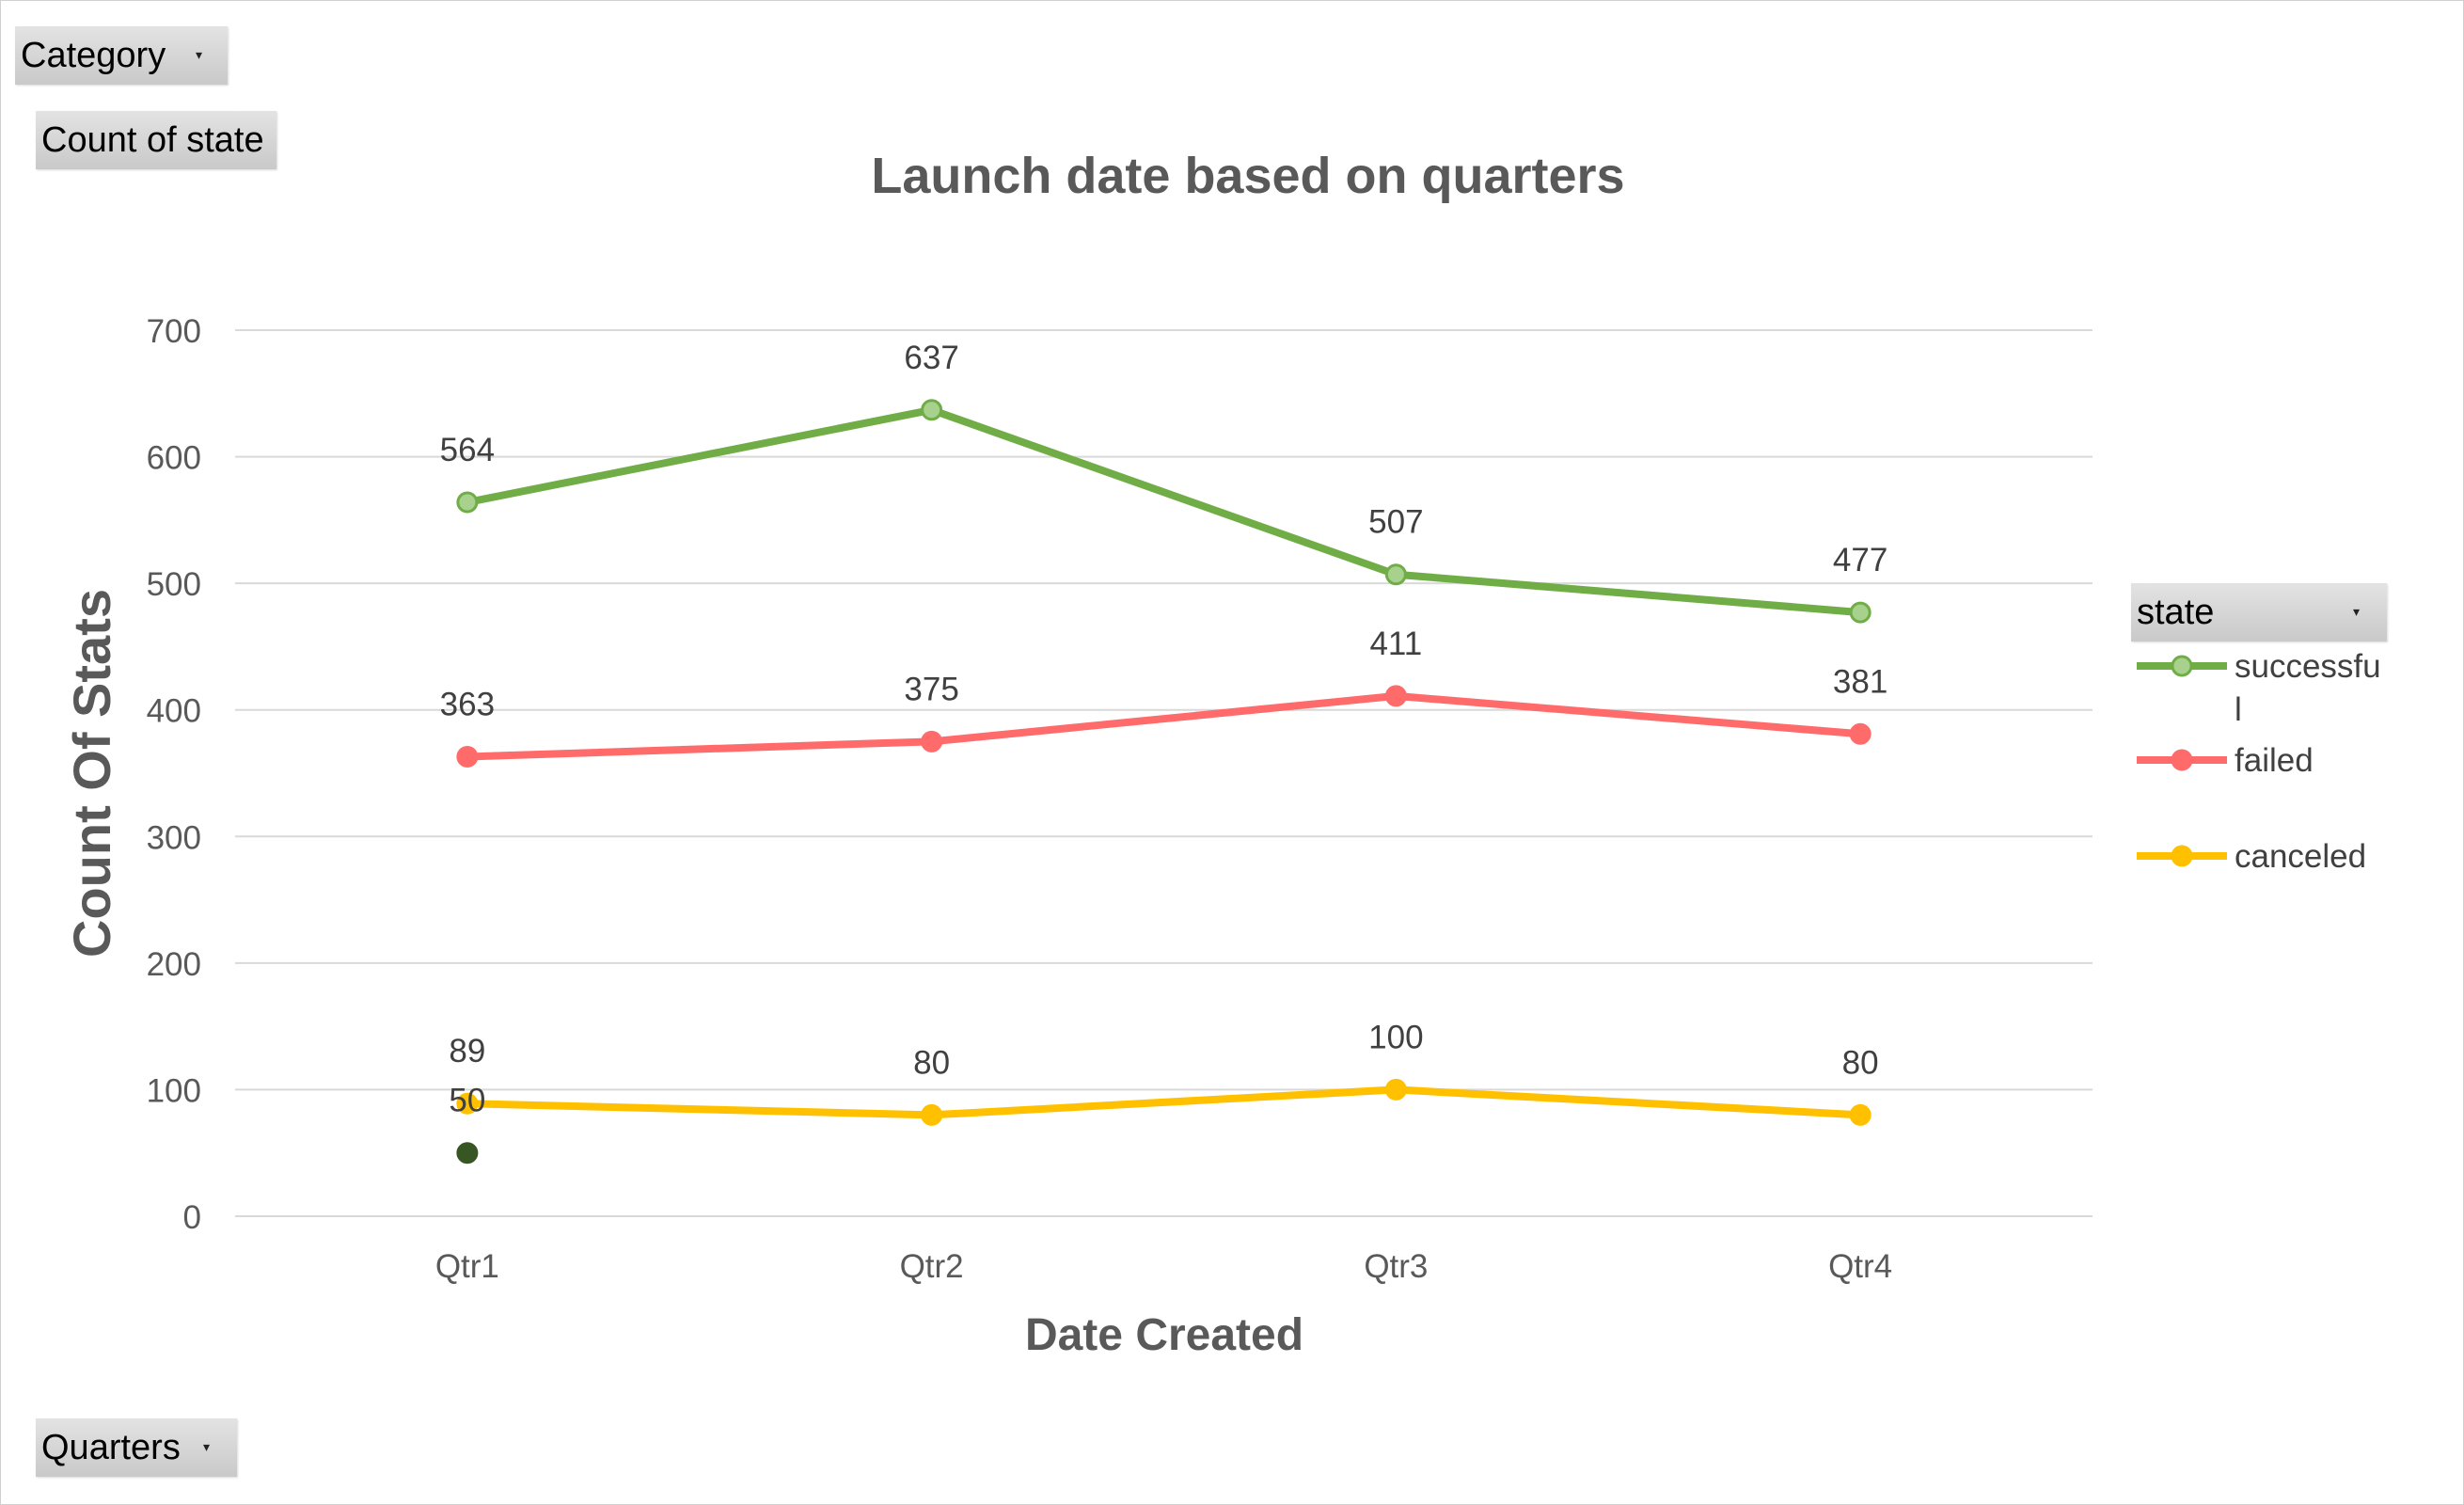 The image size is (2464, 1505). Describe the element at coordinates (1247, 176) in the screenshot. I see `chart-title: Launch date based on quarters` at that location.